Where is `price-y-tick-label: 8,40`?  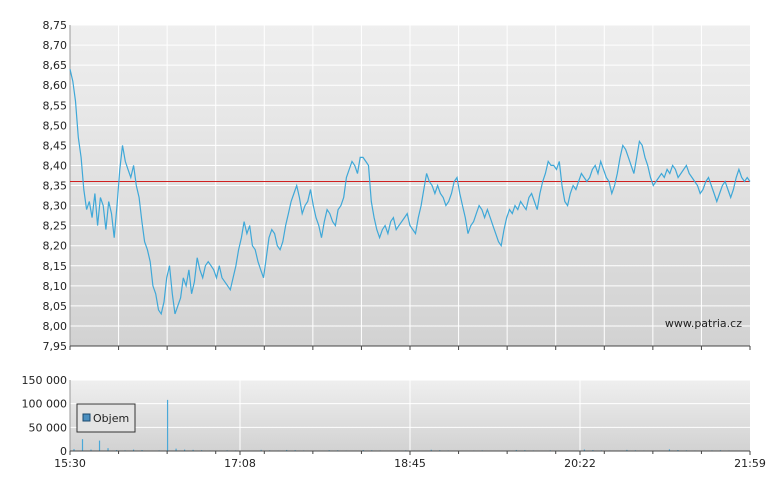
price-y-tick-label: 8,40 is located at coordinates (55, 165).